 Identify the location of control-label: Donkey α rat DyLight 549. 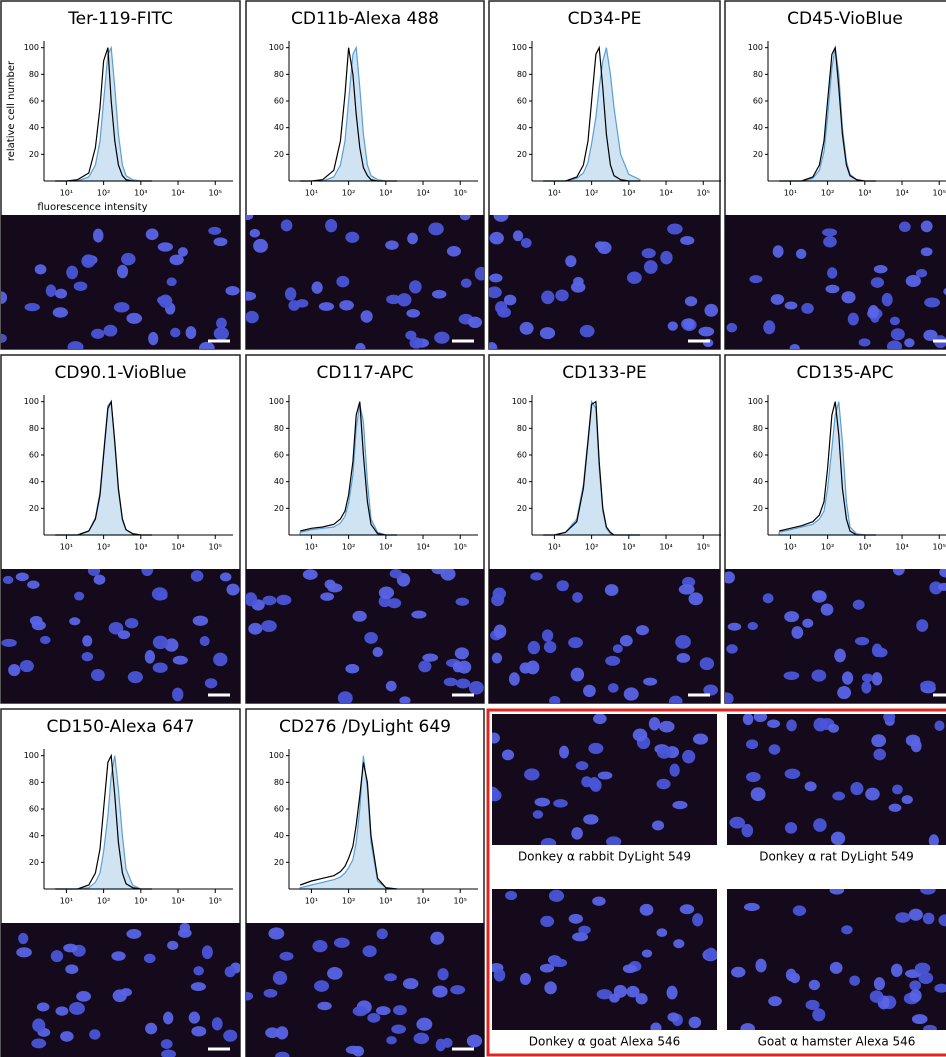
(836, 857).